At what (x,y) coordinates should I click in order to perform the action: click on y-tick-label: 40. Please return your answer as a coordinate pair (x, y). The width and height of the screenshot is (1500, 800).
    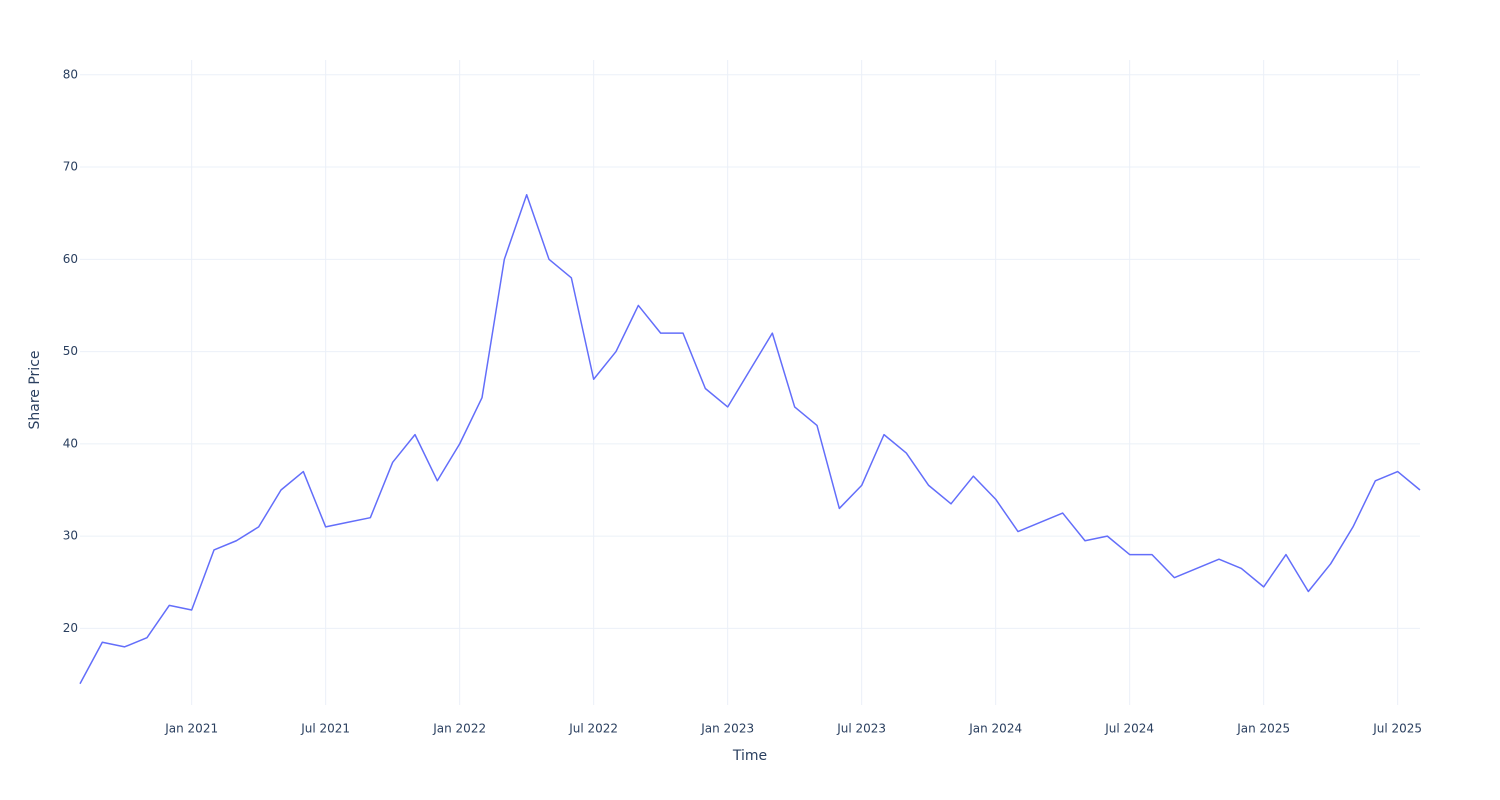
    Looking at the image, I should click on (70, 443).